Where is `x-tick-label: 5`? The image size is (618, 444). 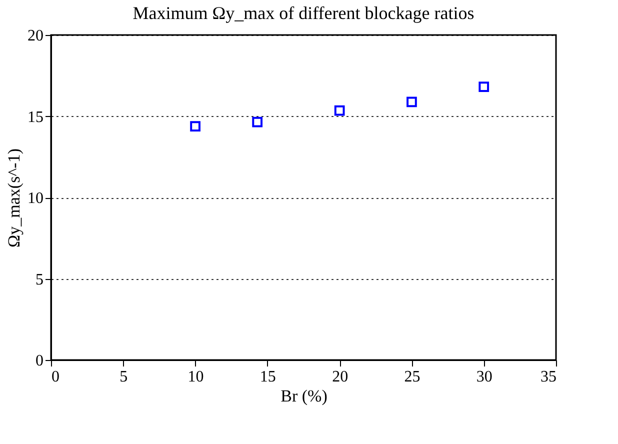
x-tick-label: 5 is located at coordinates (124, 377).